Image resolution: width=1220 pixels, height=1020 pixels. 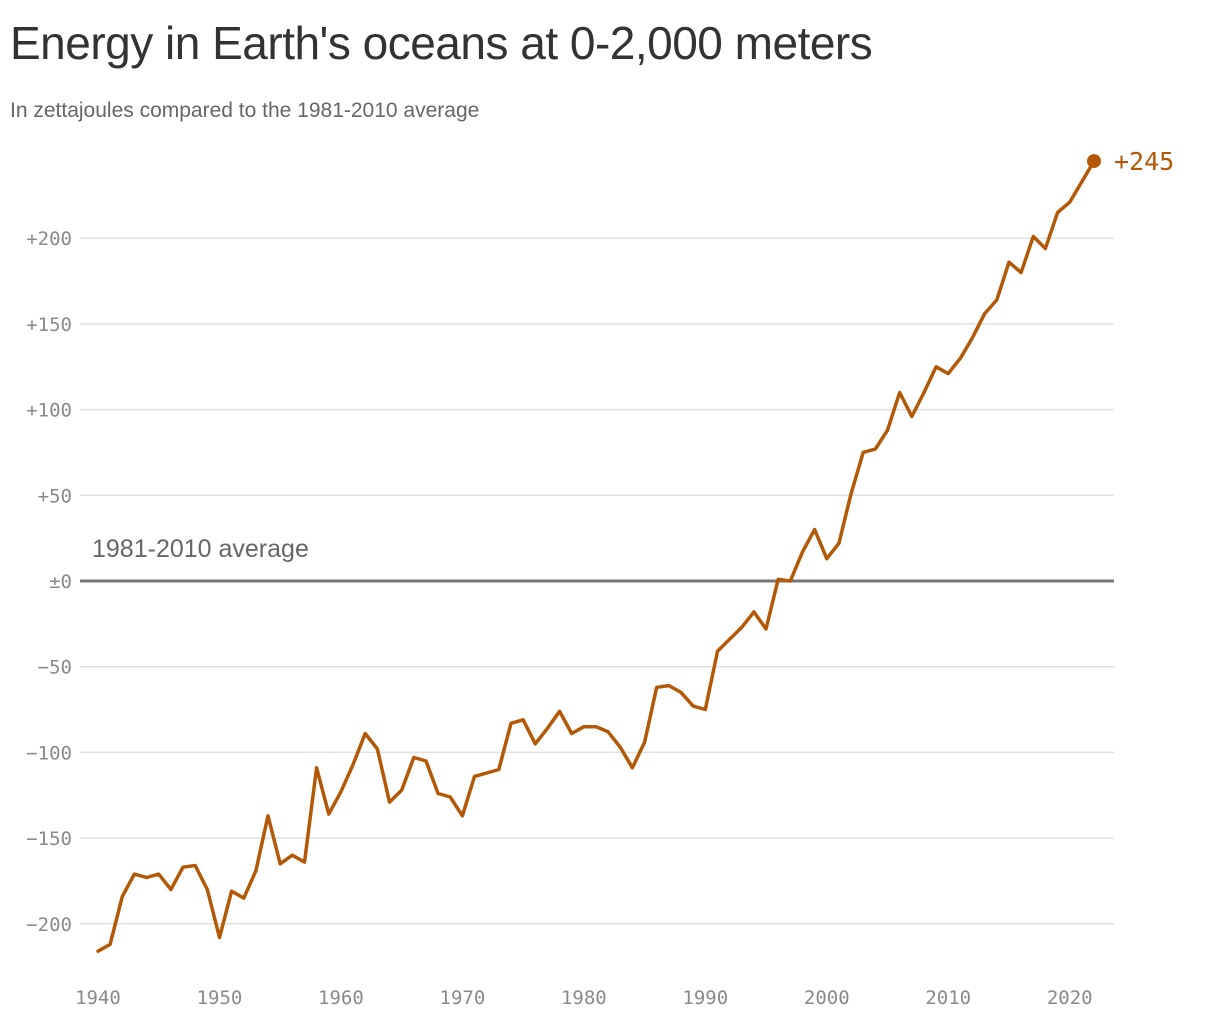 What do you see at coordinates (98, 998) in the screenshot?
I see `x-tick-label: 1940` at bounding box center [98, 998].